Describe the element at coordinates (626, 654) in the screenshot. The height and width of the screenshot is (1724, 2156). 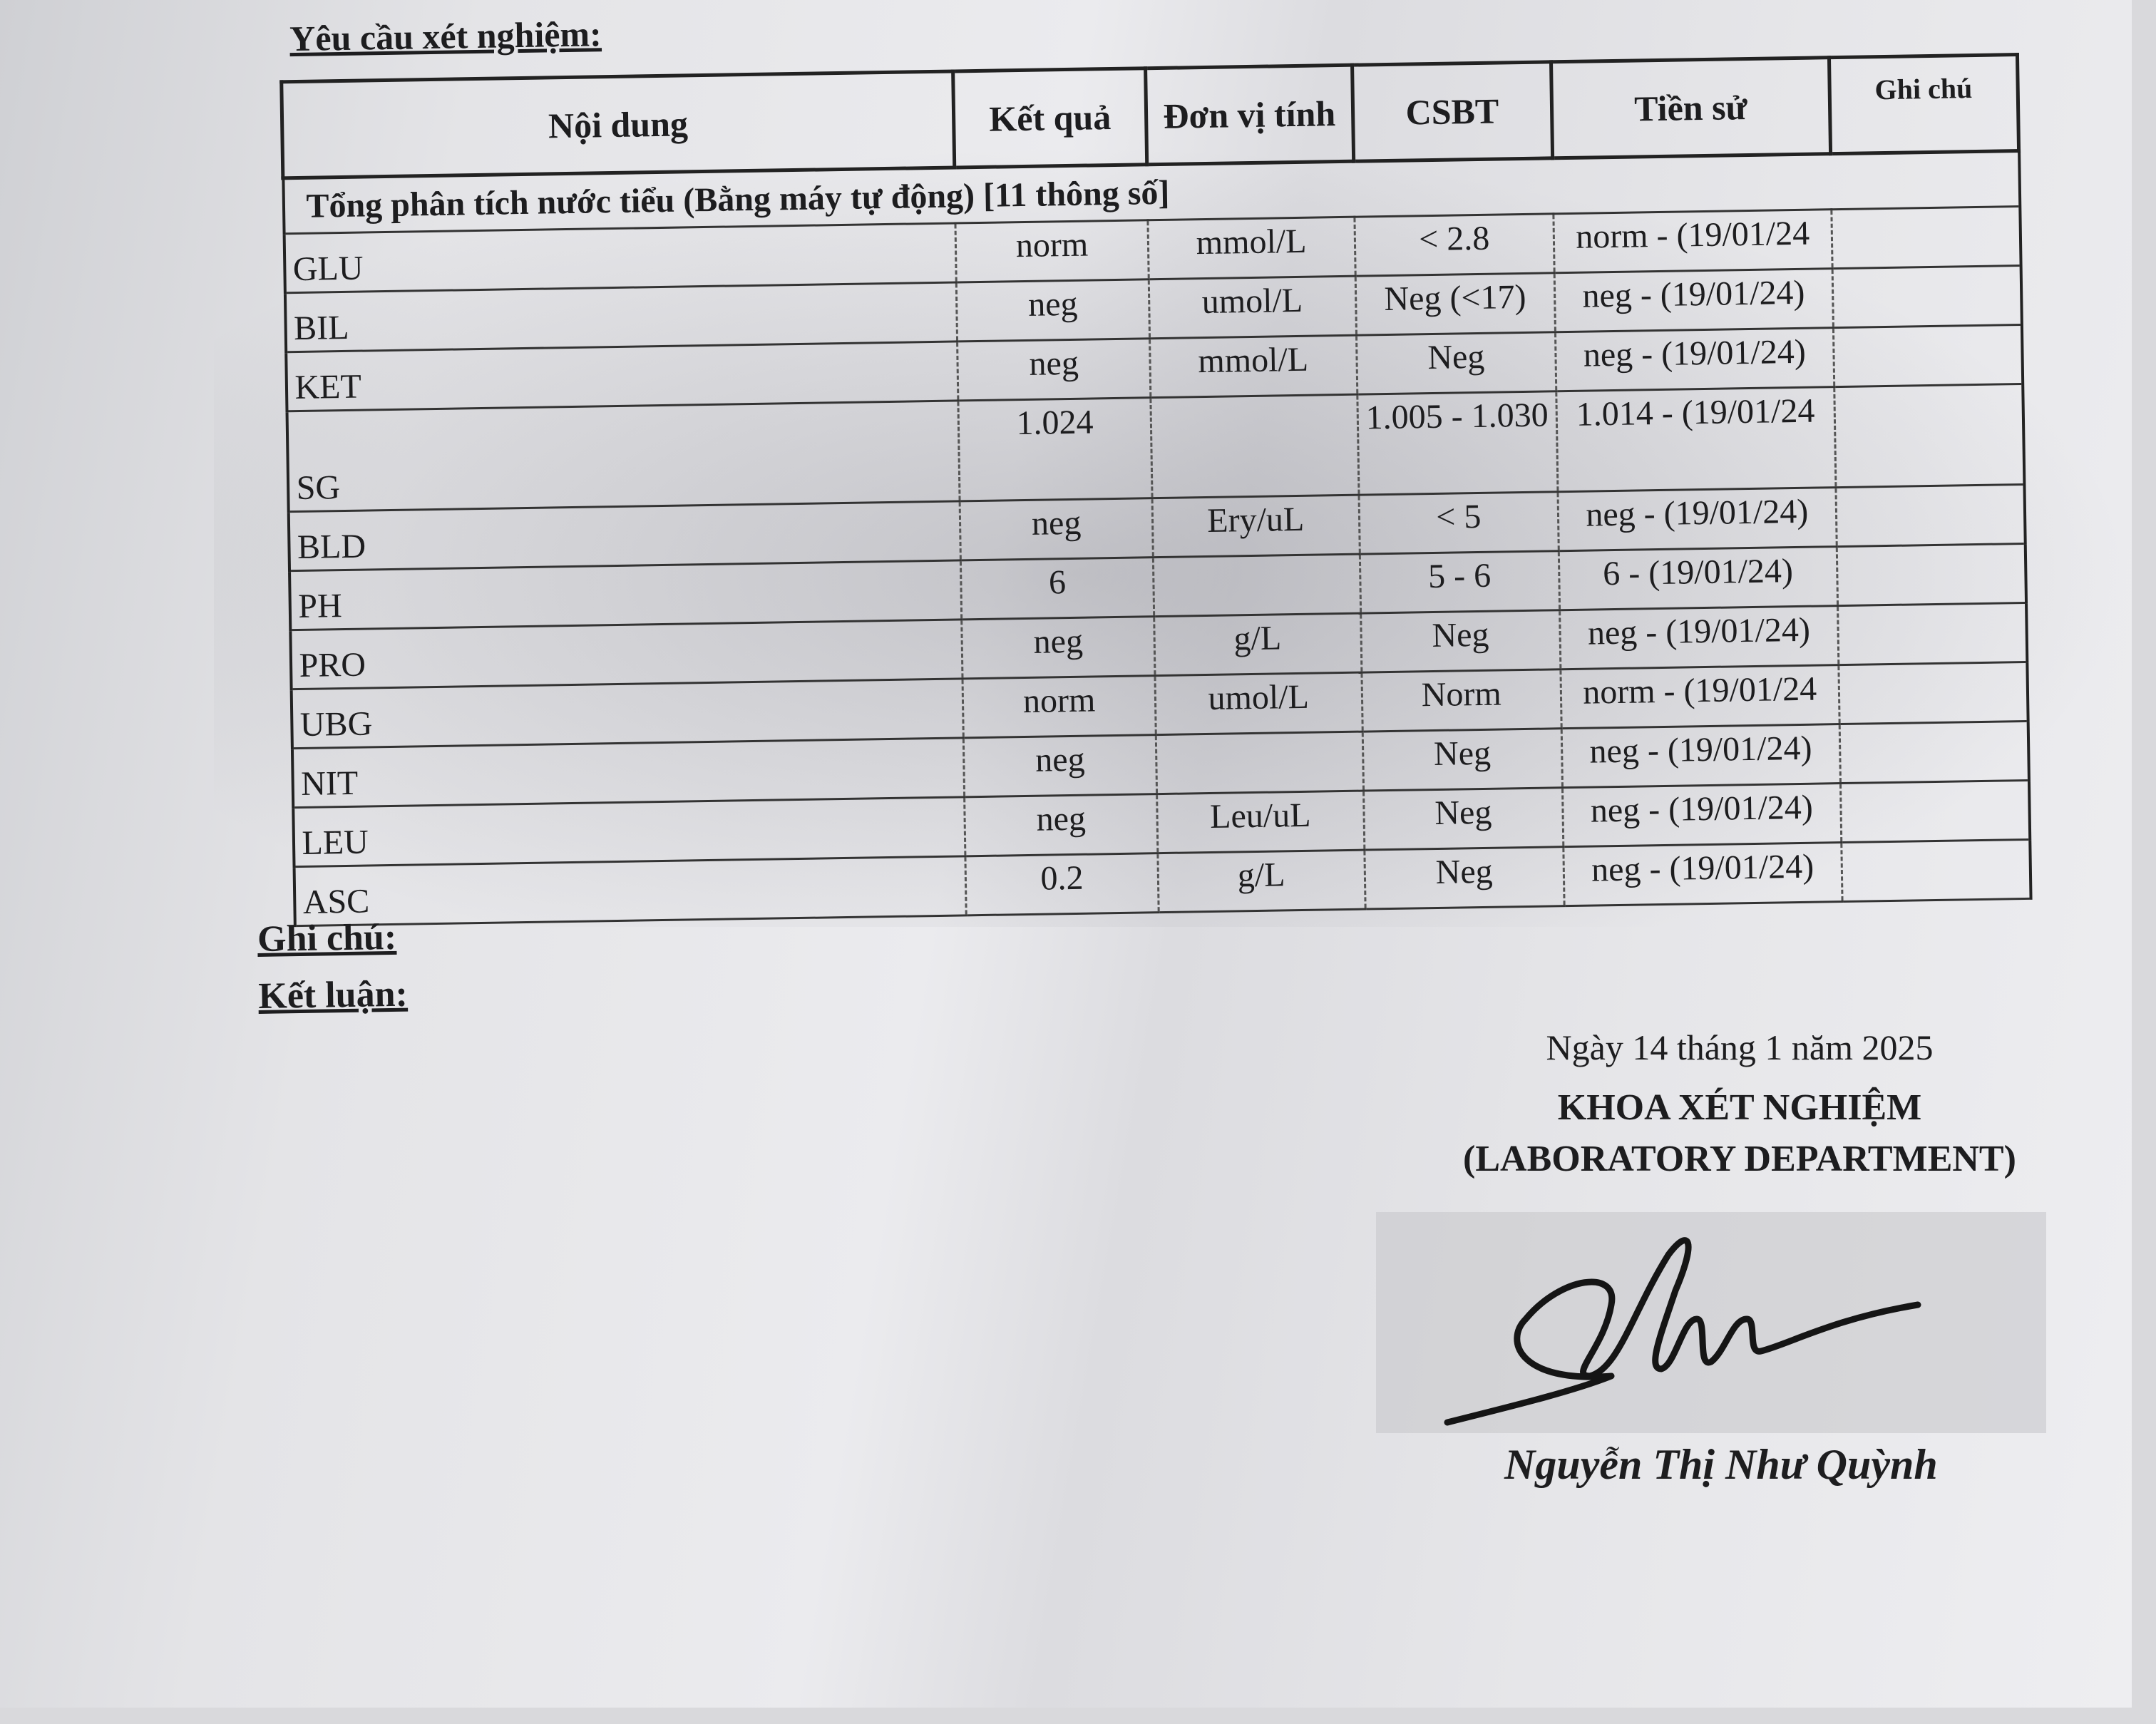
I see `test-name: PRO` at that location.